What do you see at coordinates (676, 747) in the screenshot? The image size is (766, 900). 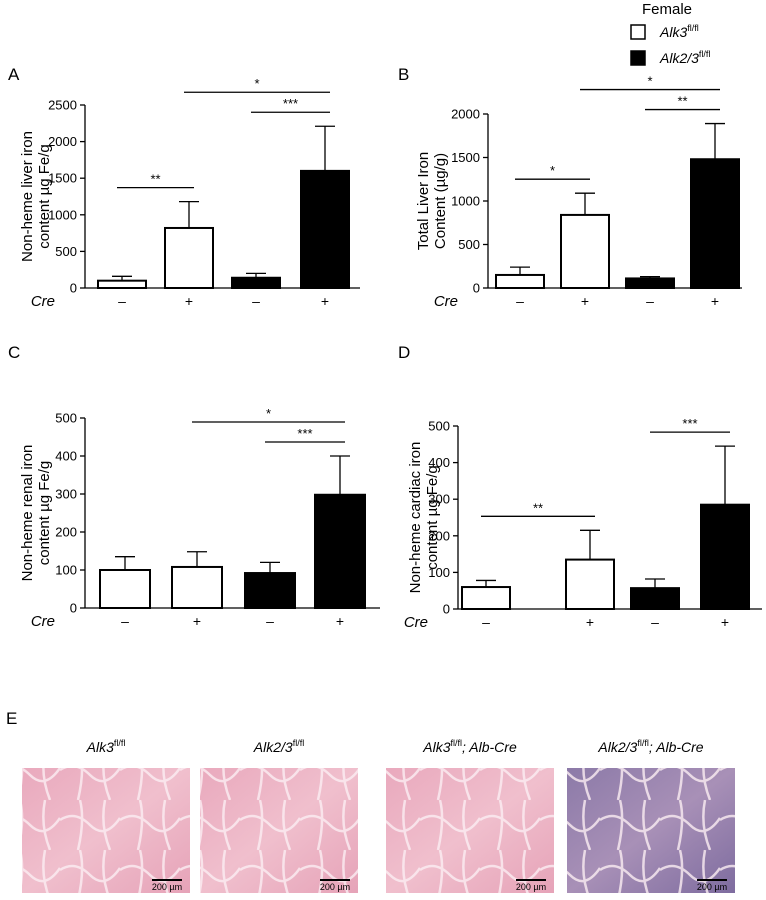 I see `caption-suffix: ; Alb-Cre` at bounding box center [676, 747].